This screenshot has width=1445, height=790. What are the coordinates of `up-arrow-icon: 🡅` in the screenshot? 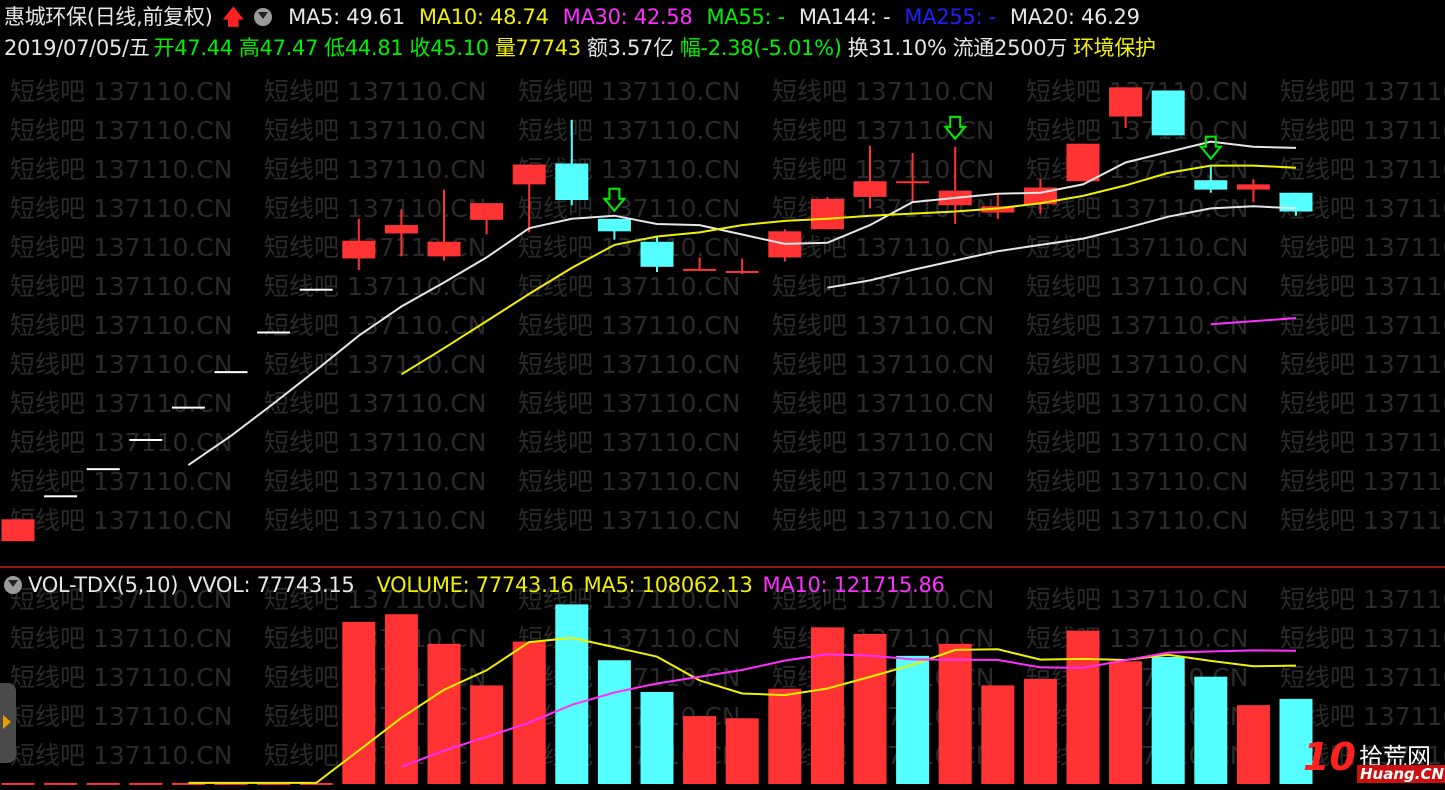 It's located at (233, 17).